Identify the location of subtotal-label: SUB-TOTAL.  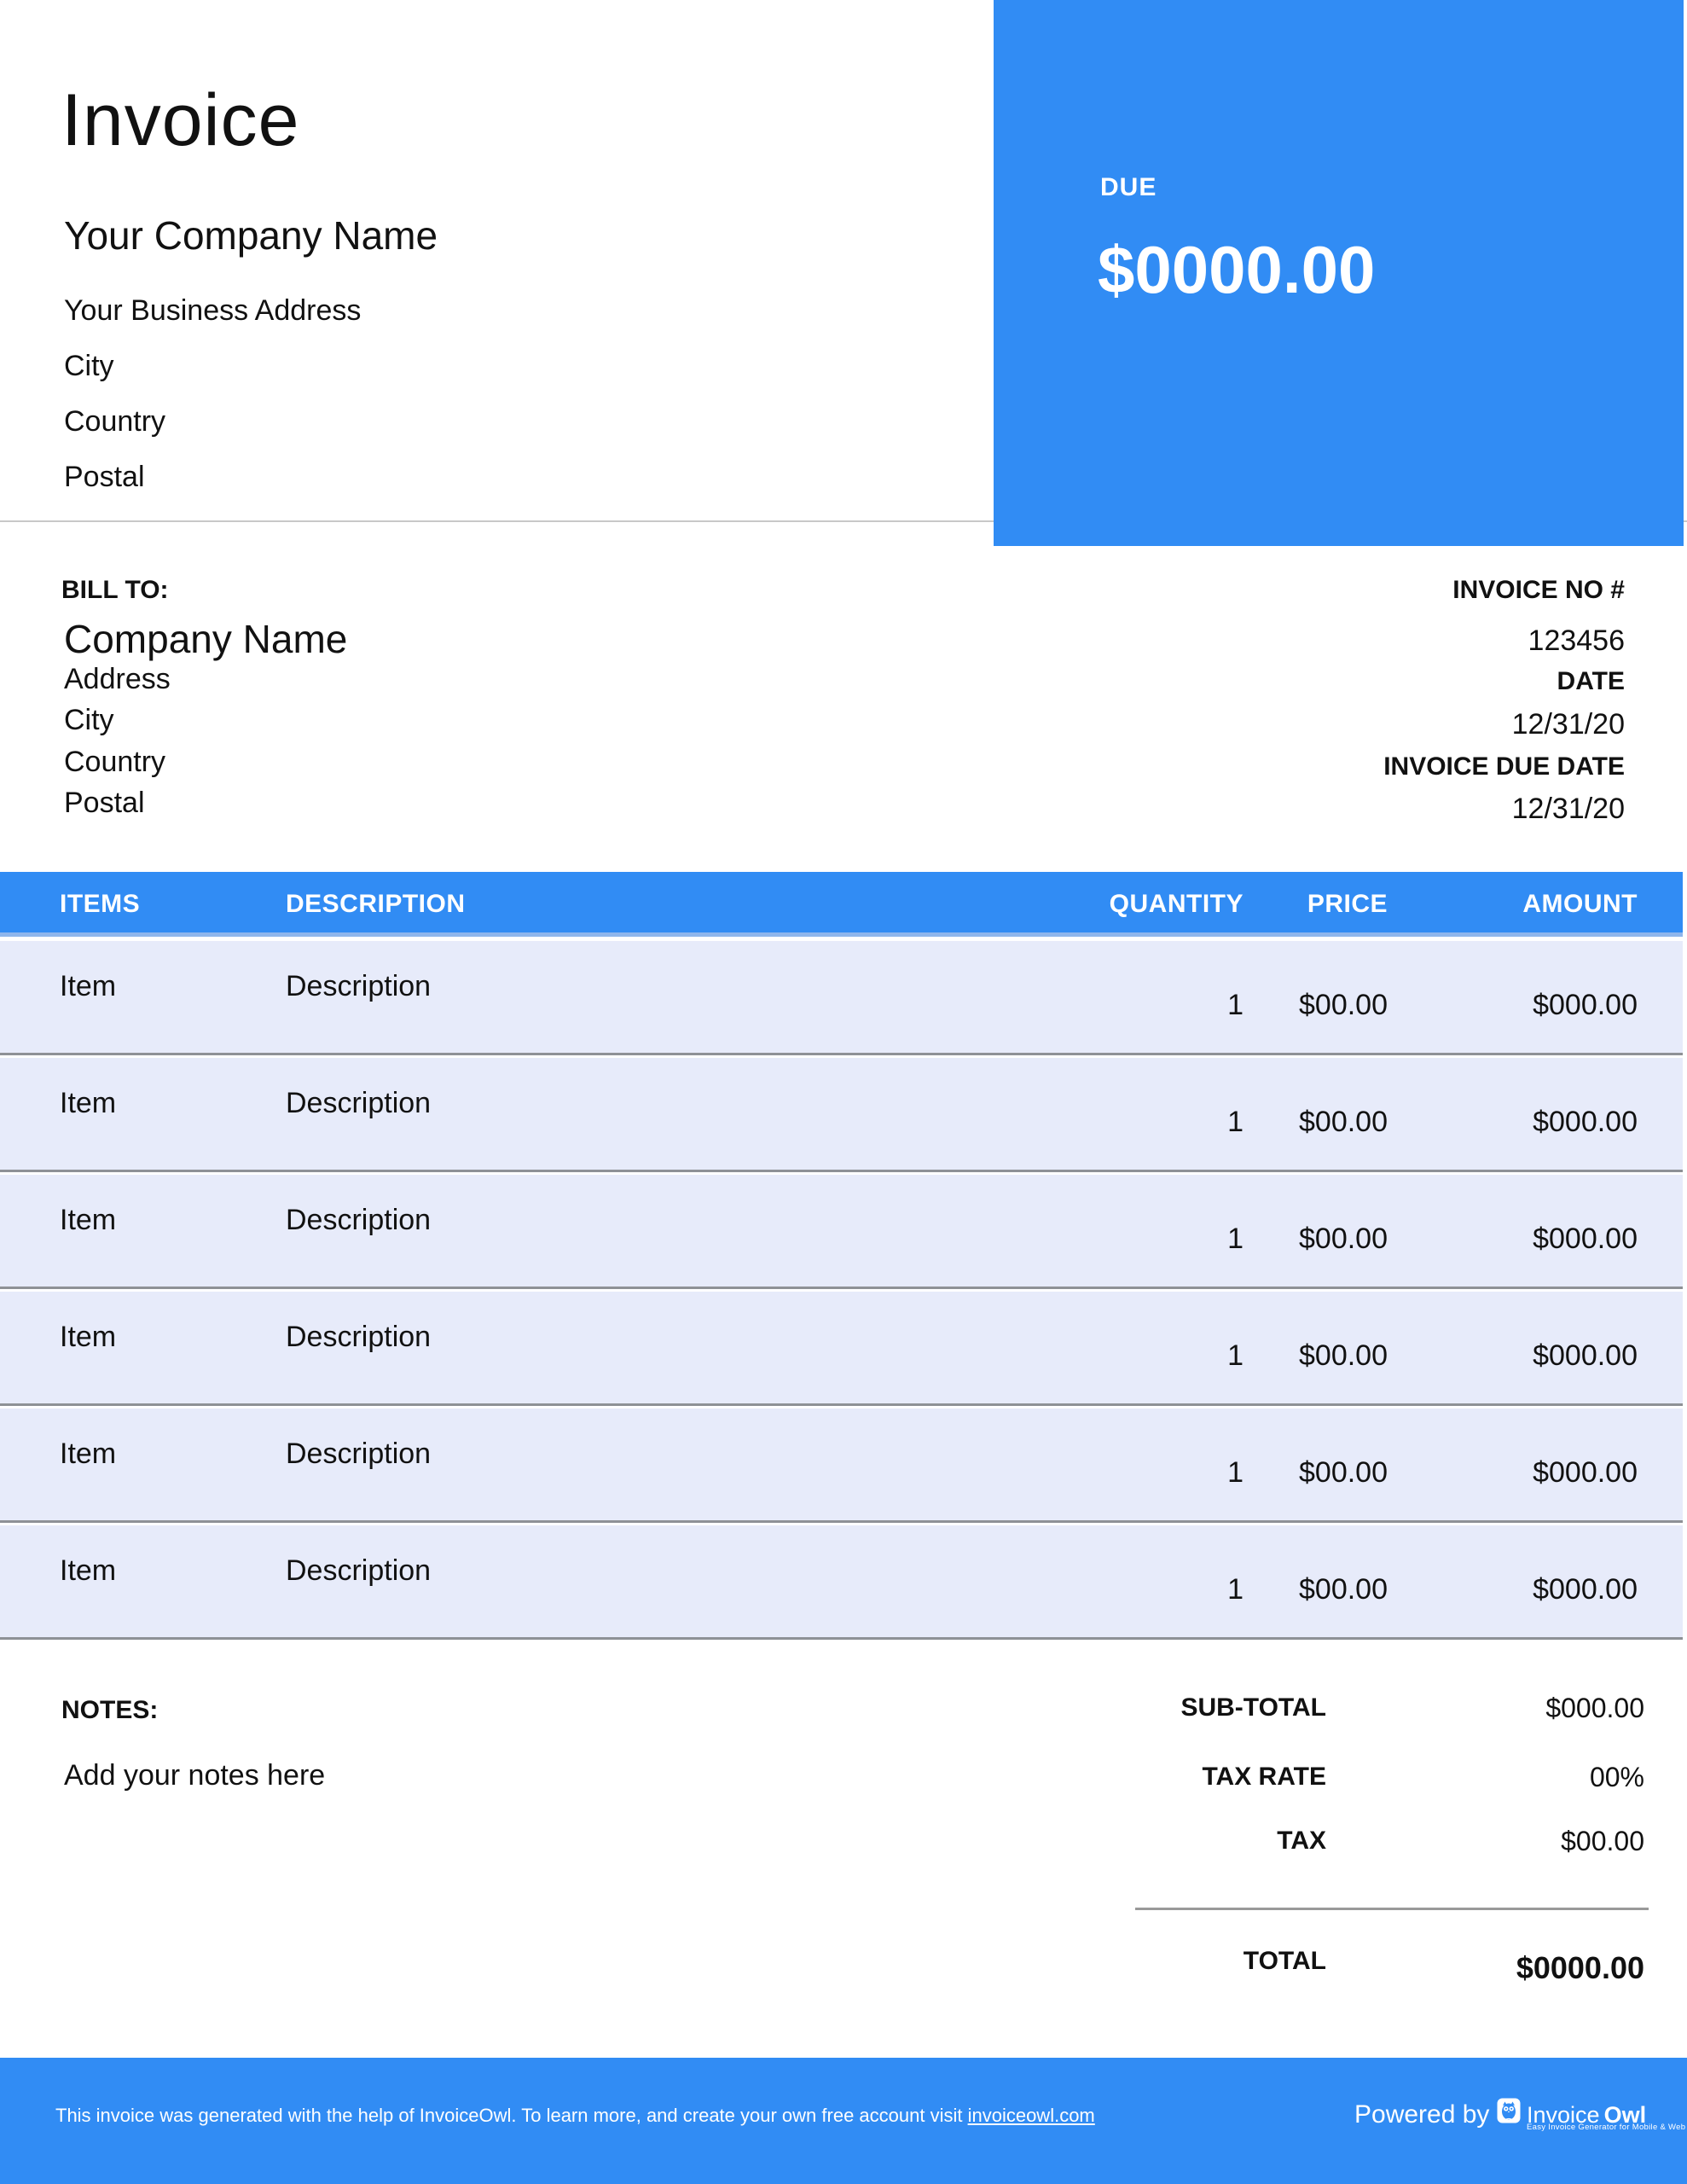
(1253, 1707).